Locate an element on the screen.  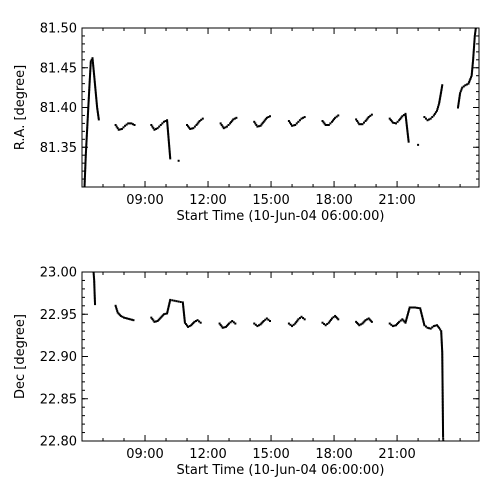
y-tick-label: 81.35 is located at coordinates (58, 148).